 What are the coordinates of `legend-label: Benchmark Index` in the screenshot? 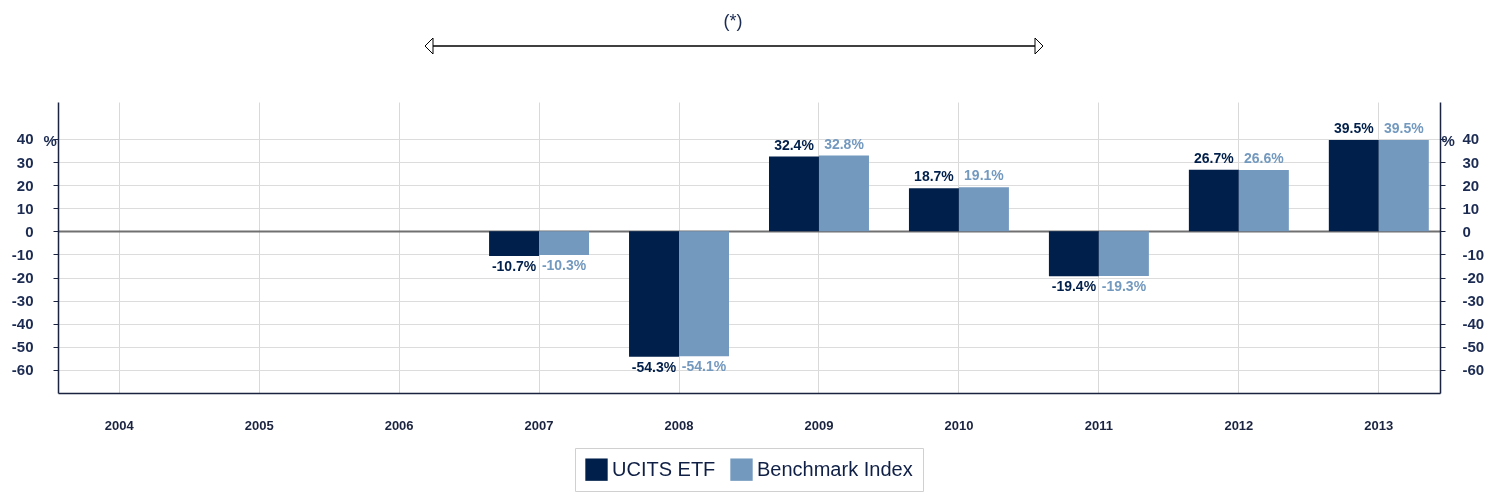 It's located at (835, 468).